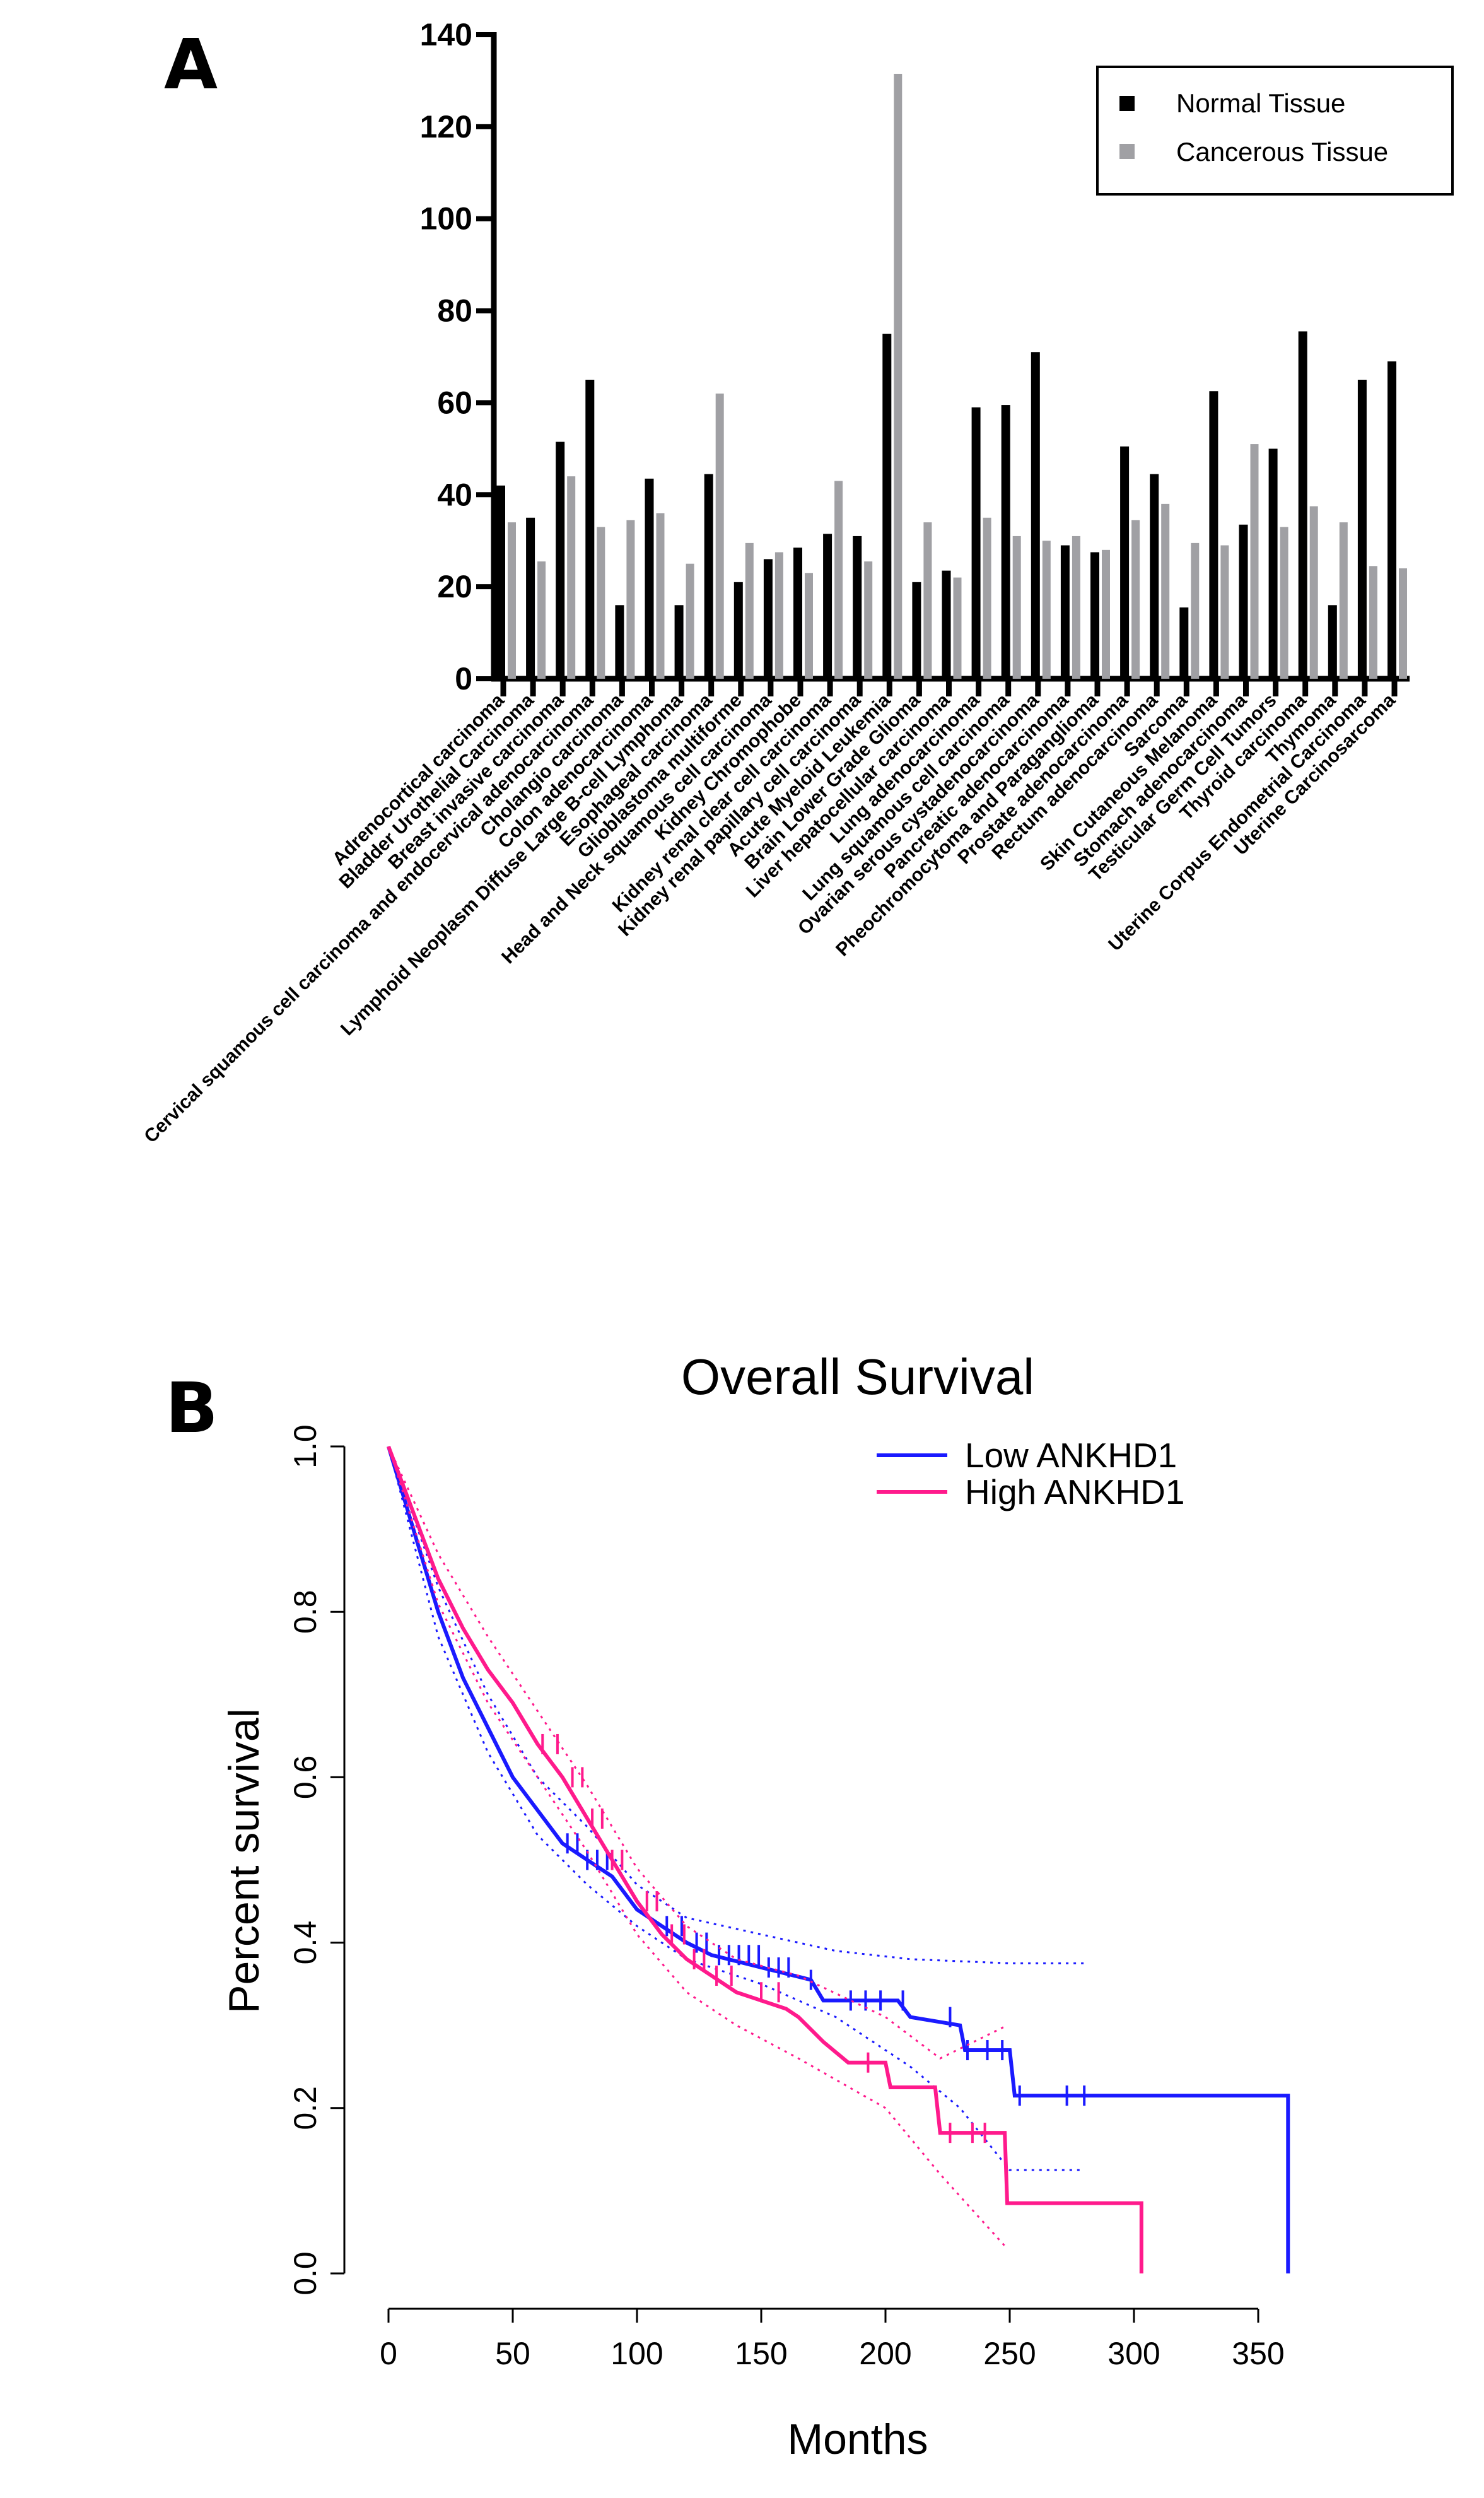 Image resolution: width=1484 pixels, height=2498 pixels. I want to click on y-tick-label: 100, so click(446, 219).